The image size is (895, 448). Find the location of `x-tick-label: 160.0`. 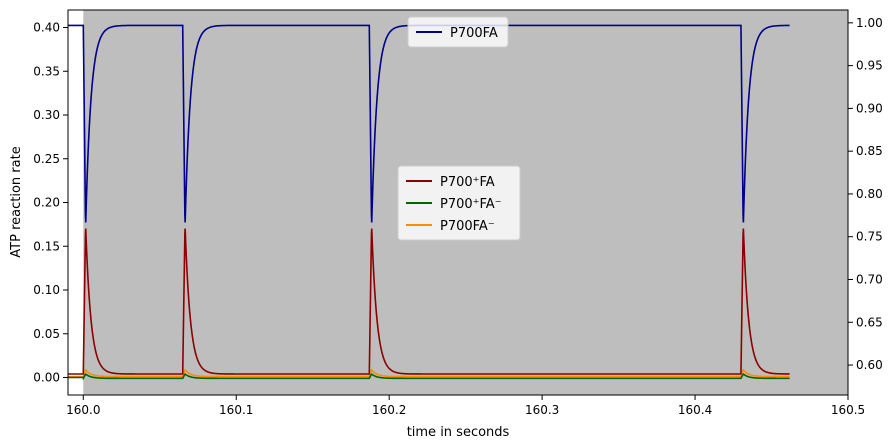

x-tick-label: 160.0 is located at coordinates (83, 410).